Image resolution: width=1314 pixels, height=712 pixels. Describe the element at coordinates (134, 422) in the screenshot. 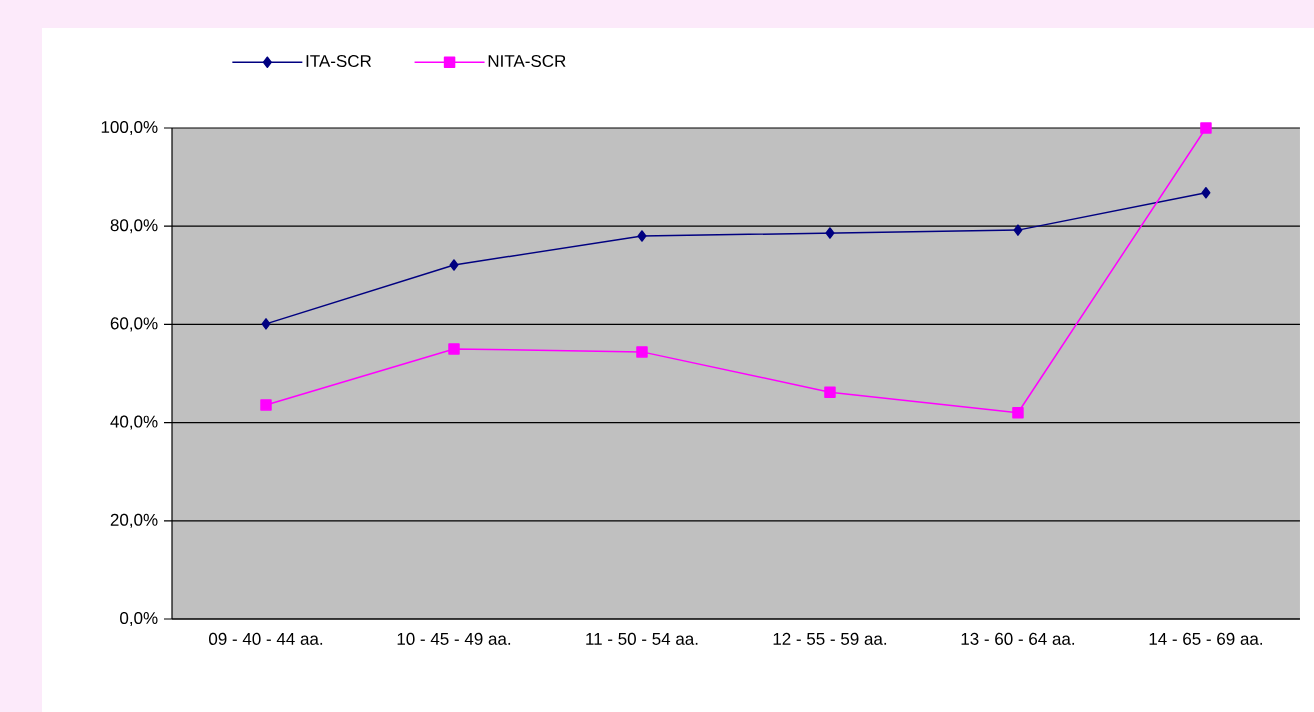

I see `y-tick-label: 40,0%` at that location.